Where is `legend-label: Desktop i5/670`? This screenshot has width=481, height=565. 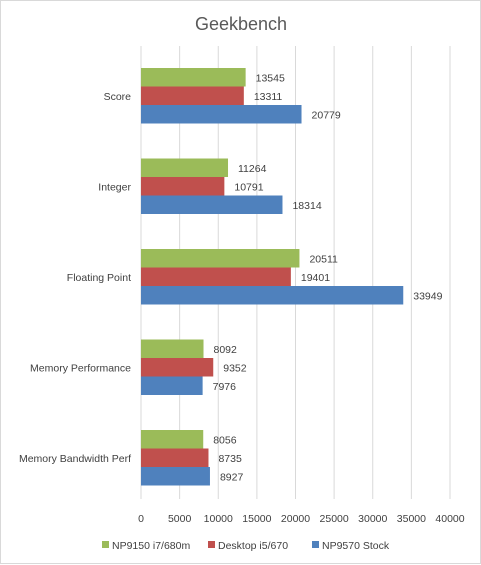
legend-label: Desktop i5/670 is located at coordinates (253, 546).